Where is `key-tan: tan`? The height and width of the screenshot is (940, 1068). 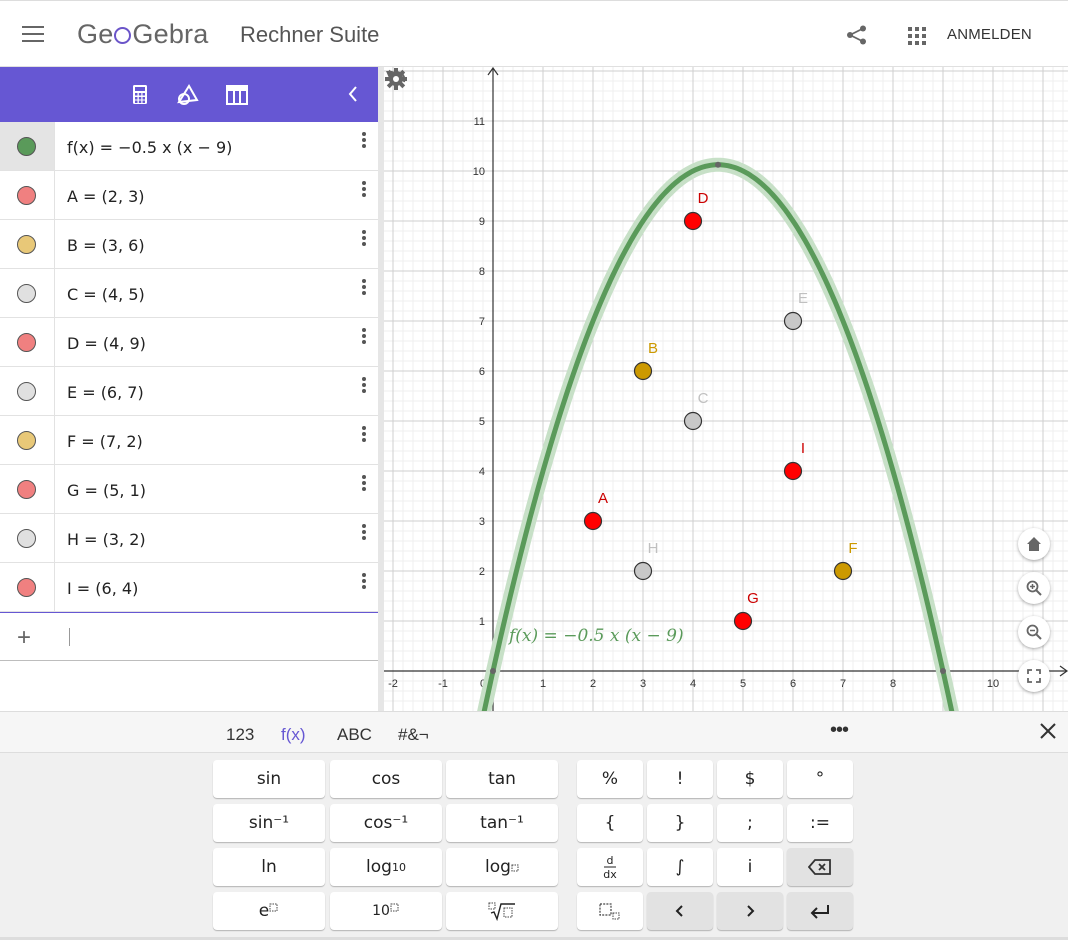 key-tan: tan is located at coordinates (502, 779).